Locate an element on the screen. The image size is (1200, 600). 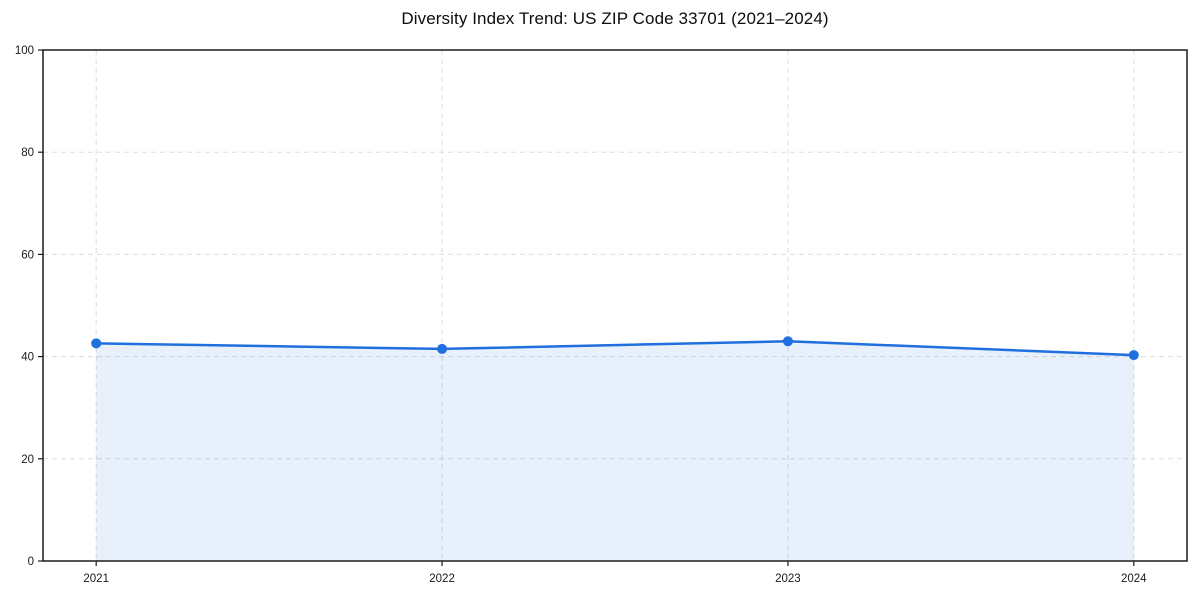
y-axis-tick-label: 0 is located at coordinates (31, 562).